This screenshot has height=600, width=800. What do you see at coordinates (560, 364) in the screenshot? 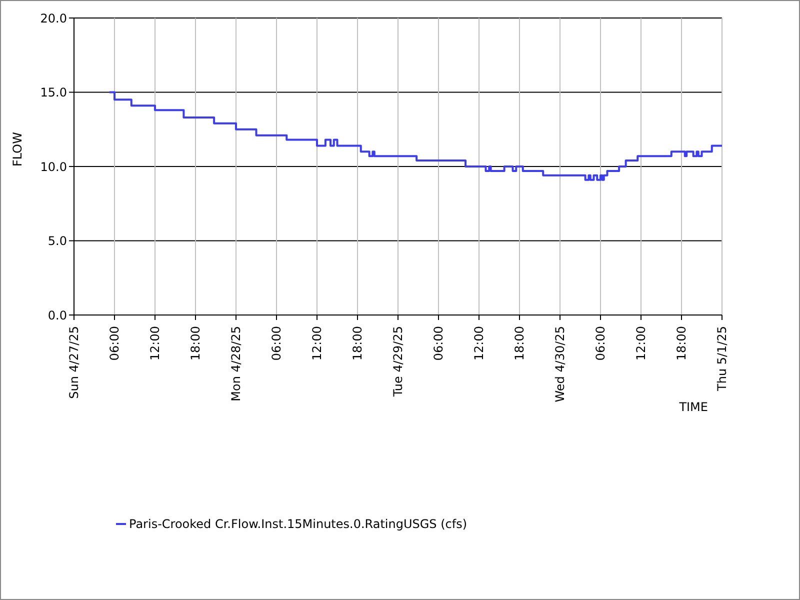
I see `x-tick-label: Wed 4/30/25` at bounding box center [560, 364].